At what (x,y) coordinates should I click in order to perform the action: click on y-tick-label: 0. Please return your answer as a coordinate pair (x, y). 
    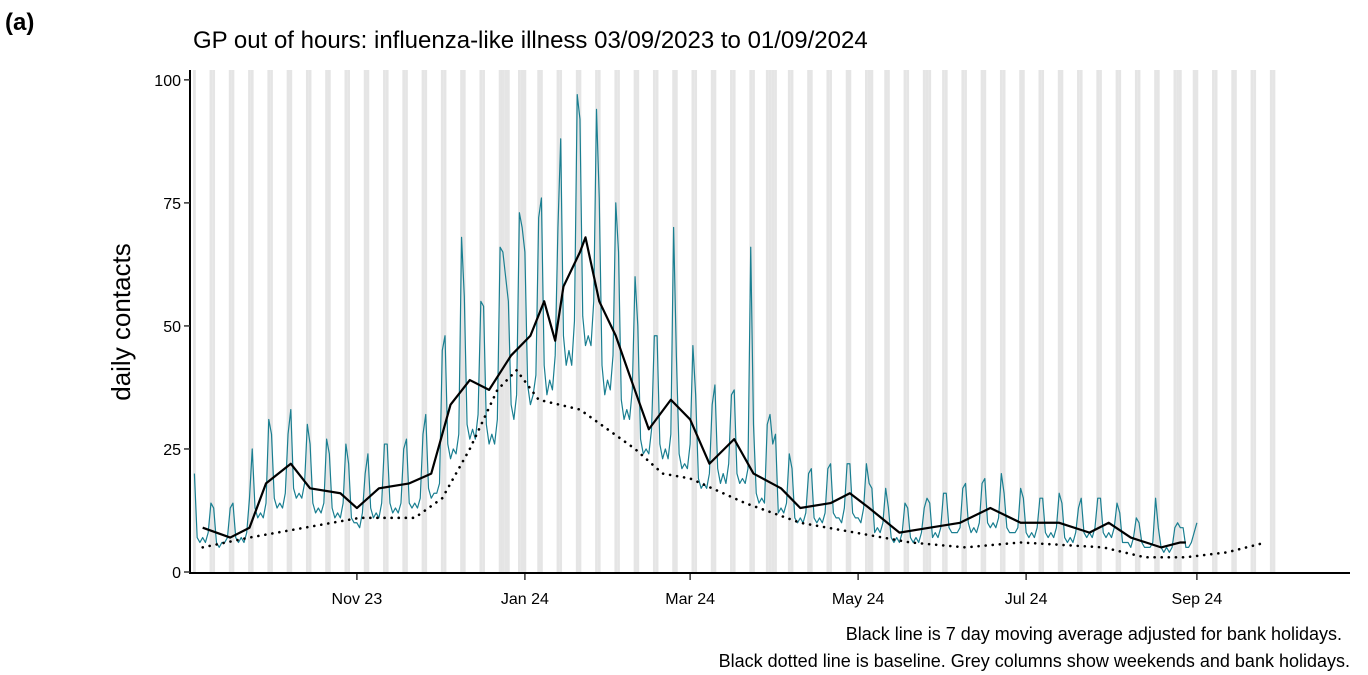
    Looking at the image, I should click on (176, 573).